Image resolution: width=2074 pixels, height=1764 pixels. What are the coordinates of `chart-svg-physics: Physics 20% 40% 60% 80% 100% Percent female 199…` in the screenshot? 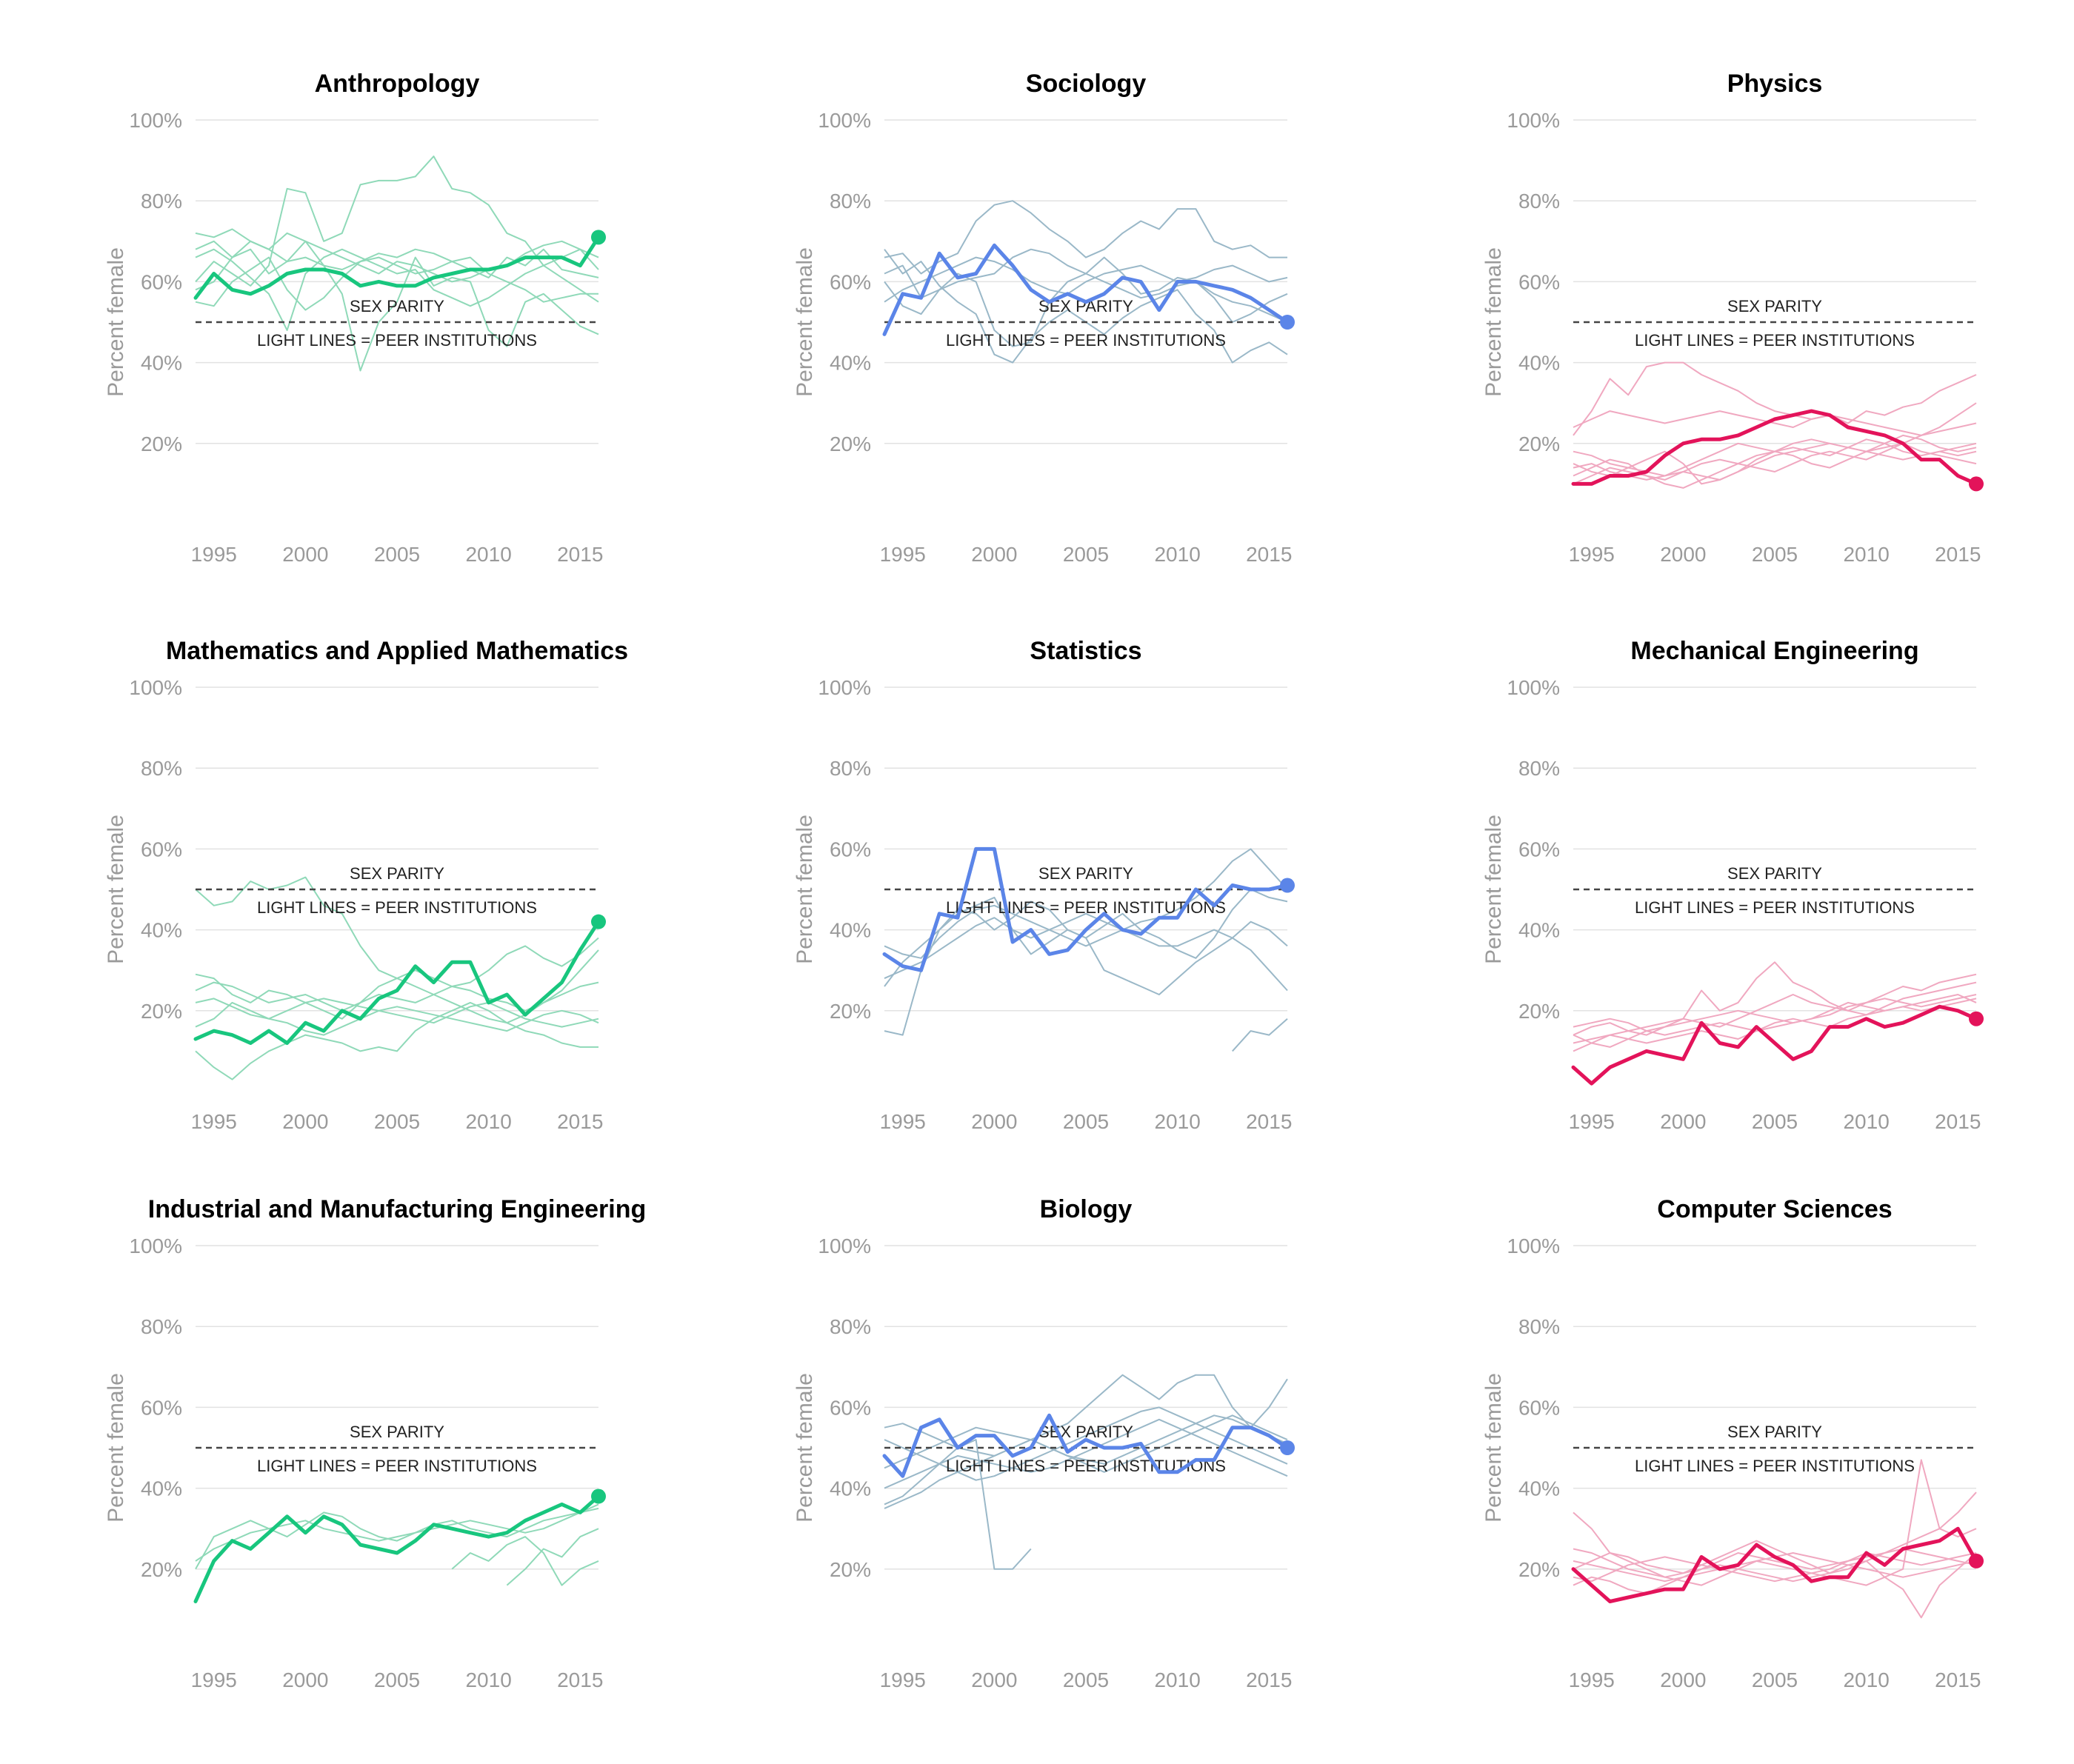 It's located at (1732, 316).